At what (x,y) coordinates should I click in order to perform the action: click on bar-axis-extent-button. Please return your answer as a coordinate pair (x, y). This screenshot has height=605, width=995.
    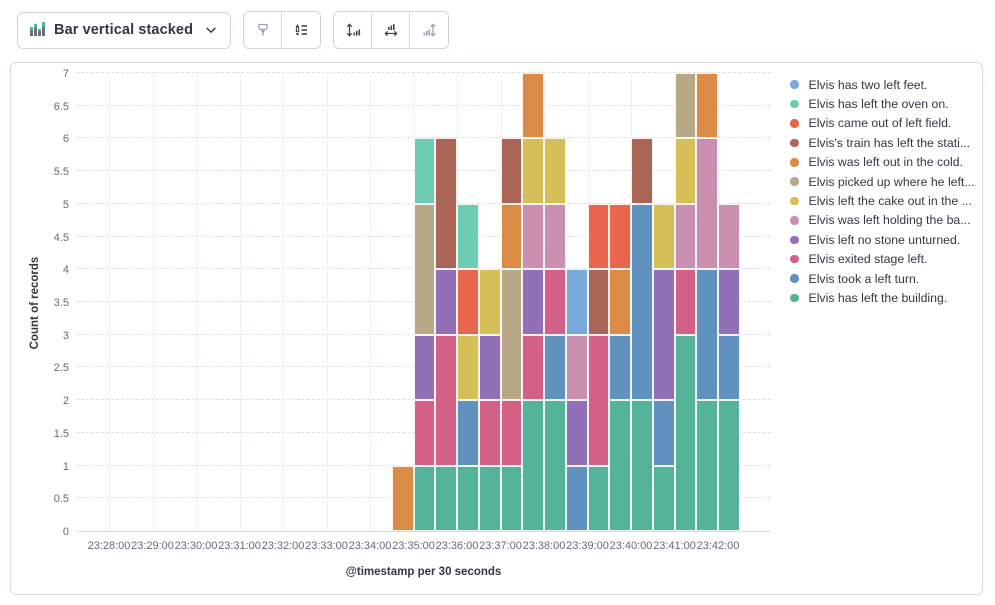
    Looking at the image, I should click on (429, 30).